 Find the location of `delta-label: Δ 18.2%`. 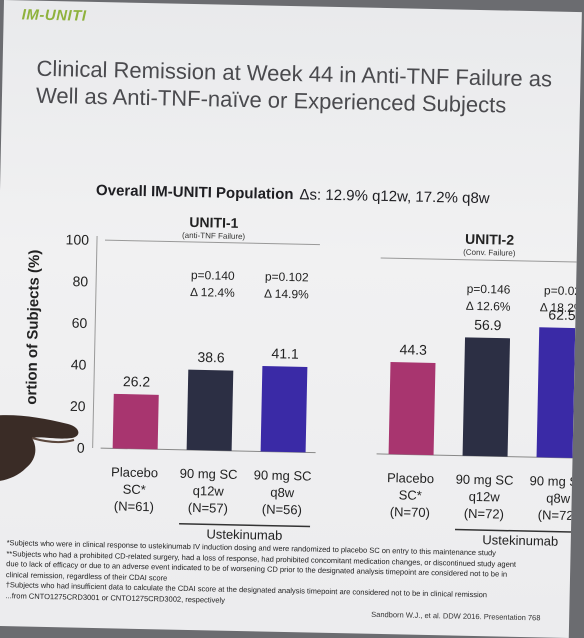

delta-label: Δ 18.2% is located at coordinates (561, 307).